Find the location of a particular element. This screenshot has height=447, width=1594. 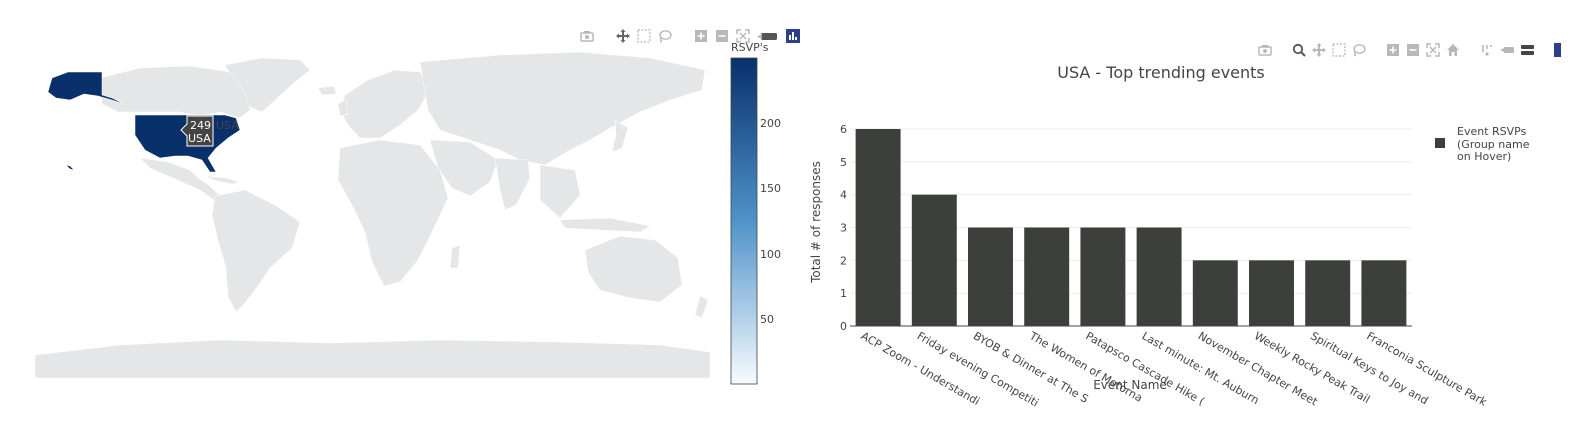

y-tick-label: 3 is located at coordinates (843, 228).